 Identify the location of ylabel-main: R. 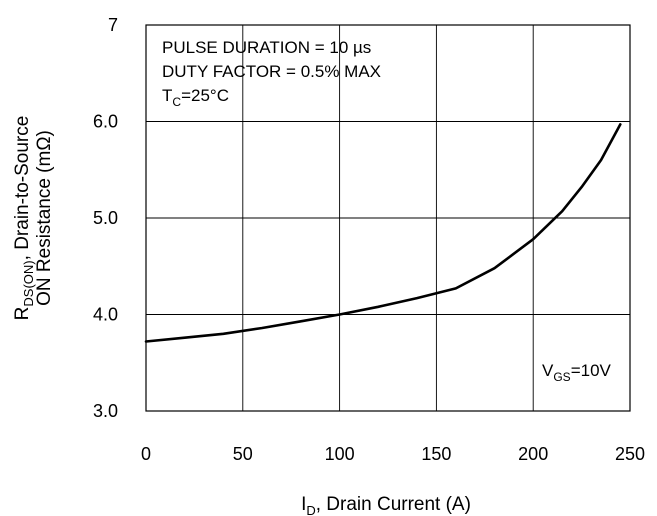
(22, 314).